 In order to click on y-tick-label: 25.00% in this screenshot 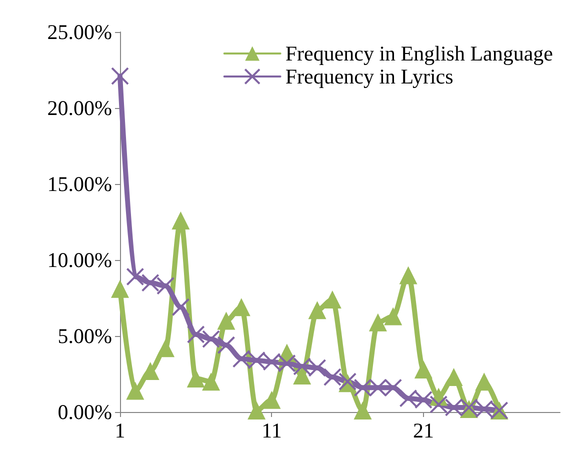, I will do `click(79, 32)`.